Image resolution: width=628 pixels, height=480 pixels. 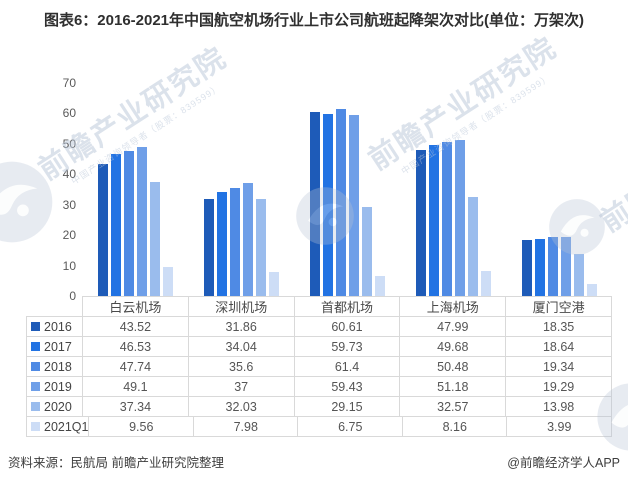 I want to click on value-cell: 8.16, so click(x=454, y=426).